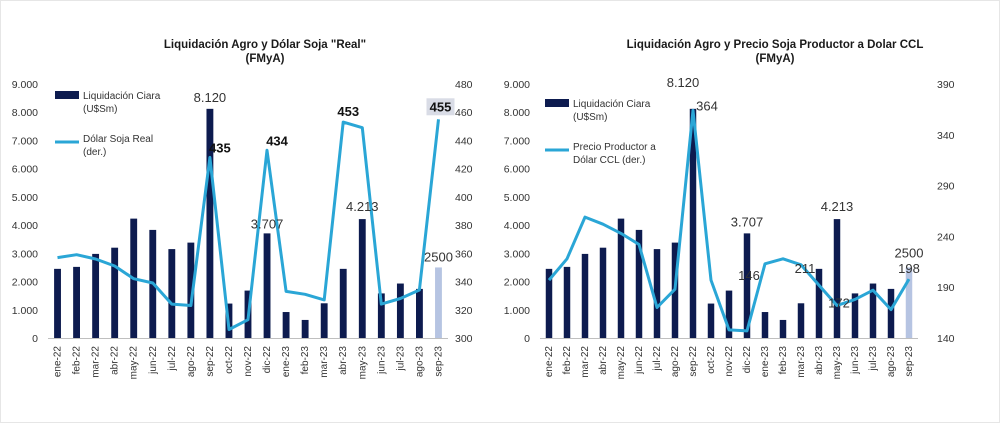 This screenshot has width=1000, height=423. What do you see at coordinates (464, 113) in the screenshot?
I see `chart-left-ytick-right: 460` at bounding box center [464, 113].